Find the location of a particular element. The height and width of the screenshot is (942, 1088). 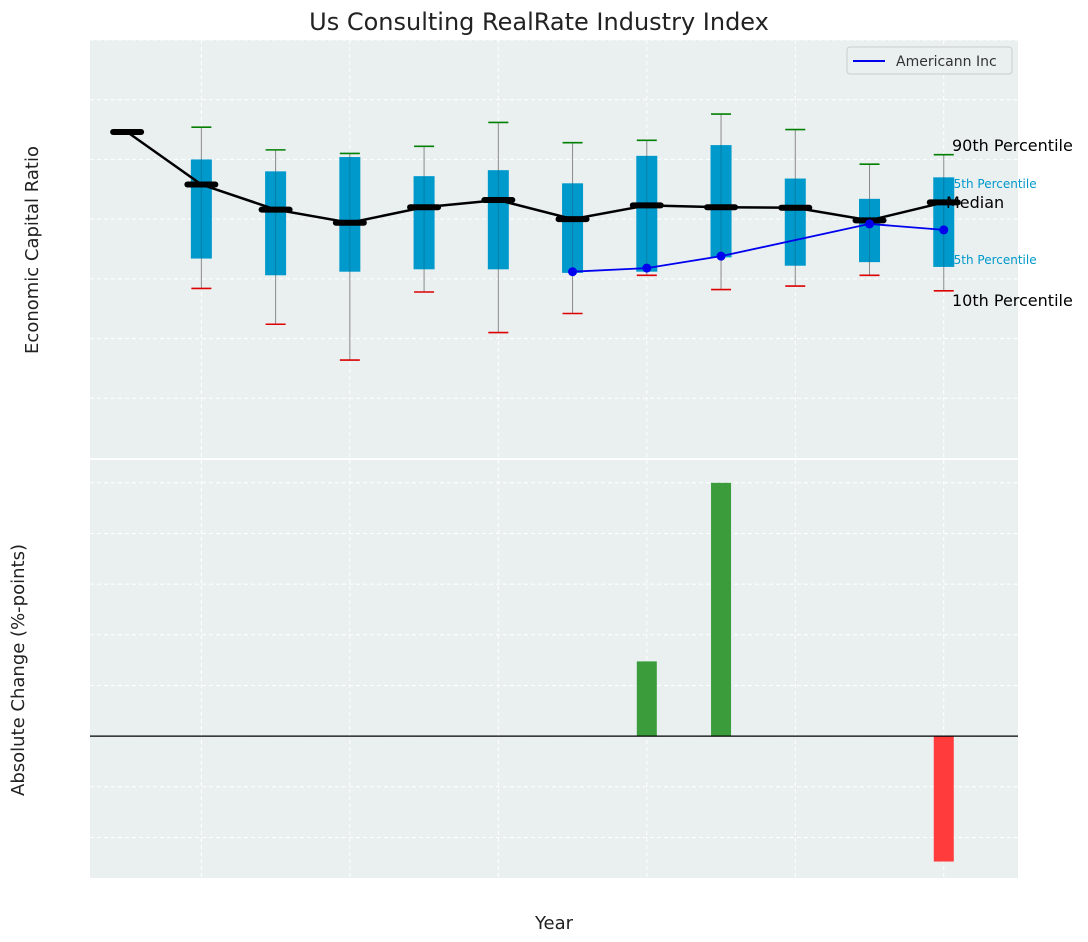

annotation-median: Median is located at coordinates (975, 202).